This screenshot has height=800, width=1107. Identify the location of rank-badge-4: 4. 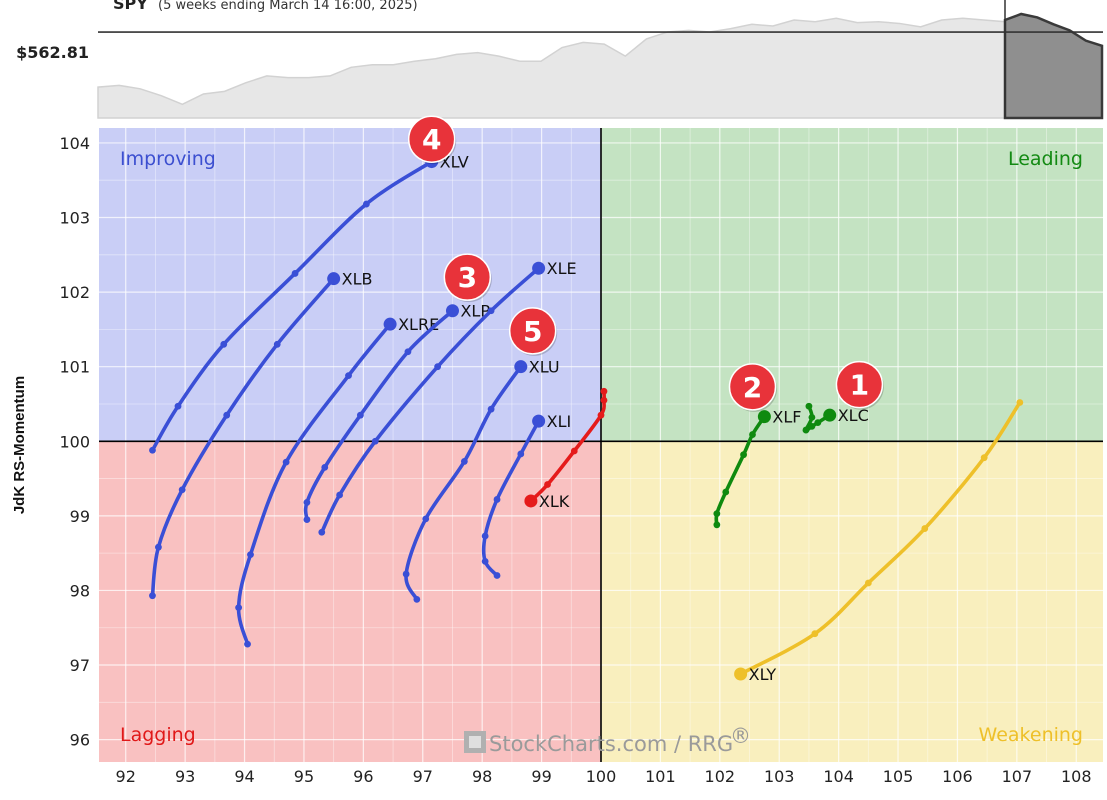
(432, 140).